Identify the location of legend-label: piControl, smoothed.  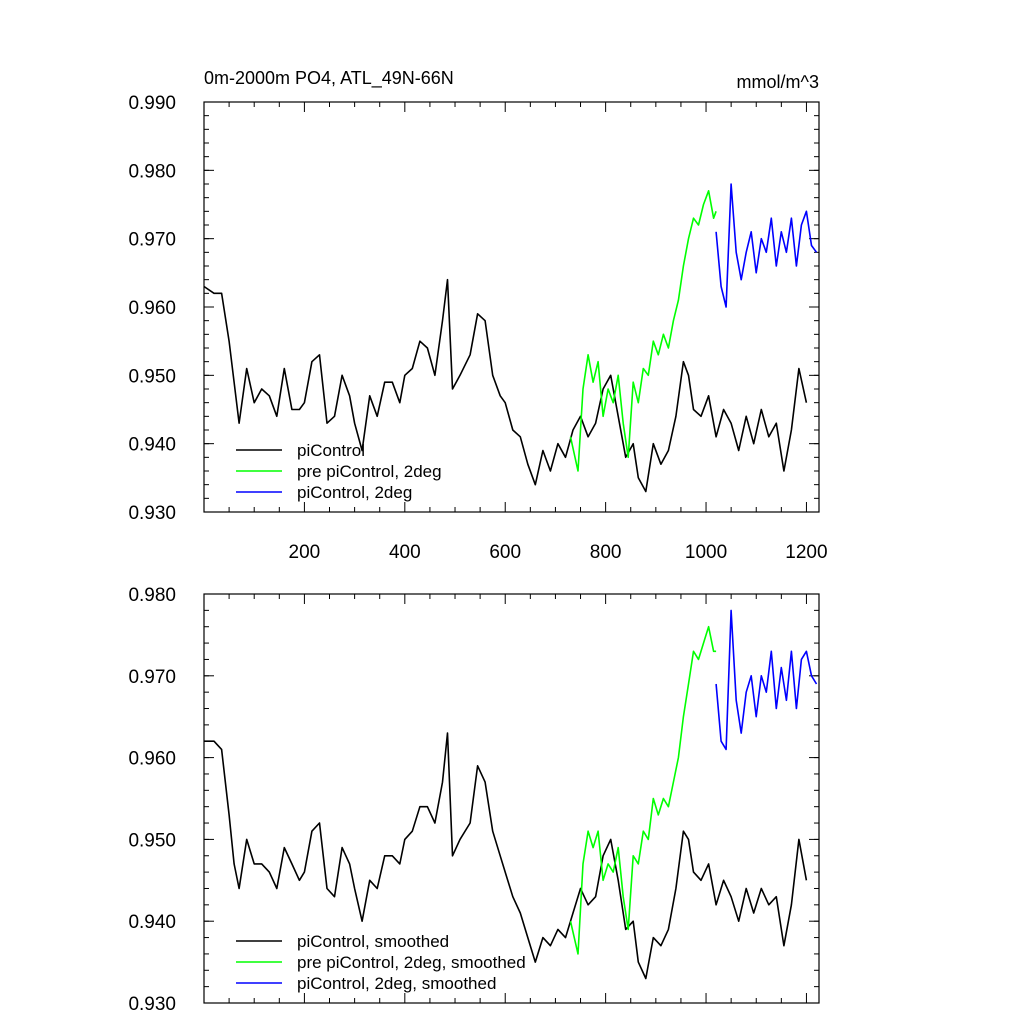
(373, 941).